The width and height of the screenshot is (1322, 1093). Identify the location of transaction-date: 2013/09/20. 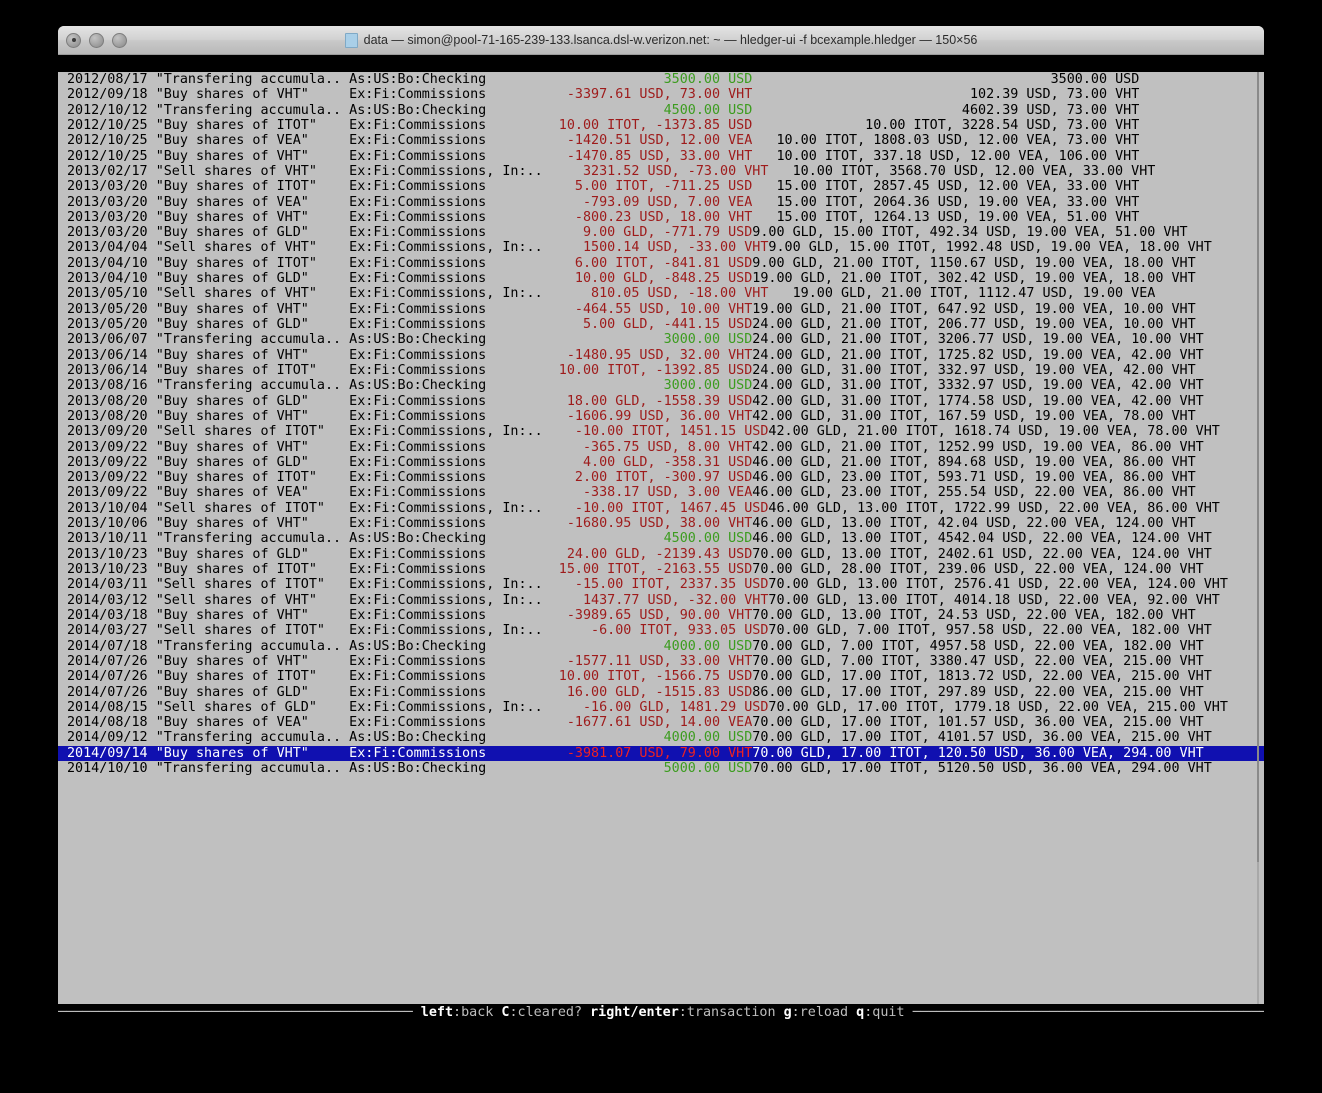
(111, 432).